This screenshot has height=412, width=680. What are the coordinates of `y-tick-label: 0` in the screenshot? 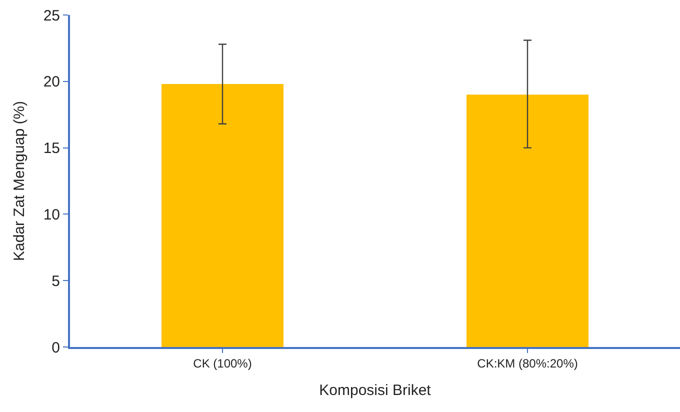 It's located at (56, 347).